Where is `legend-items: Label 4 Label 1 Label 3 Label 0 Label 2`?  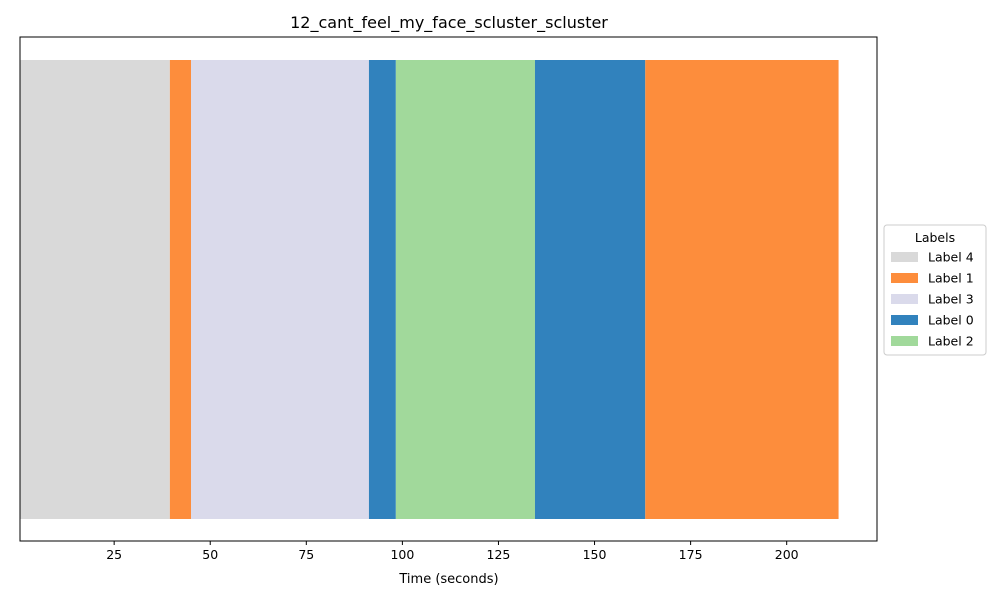 legend-items: Label 4 Label 1 Label 3 Label 0 Label 2 is located at coordinates (932, 299).